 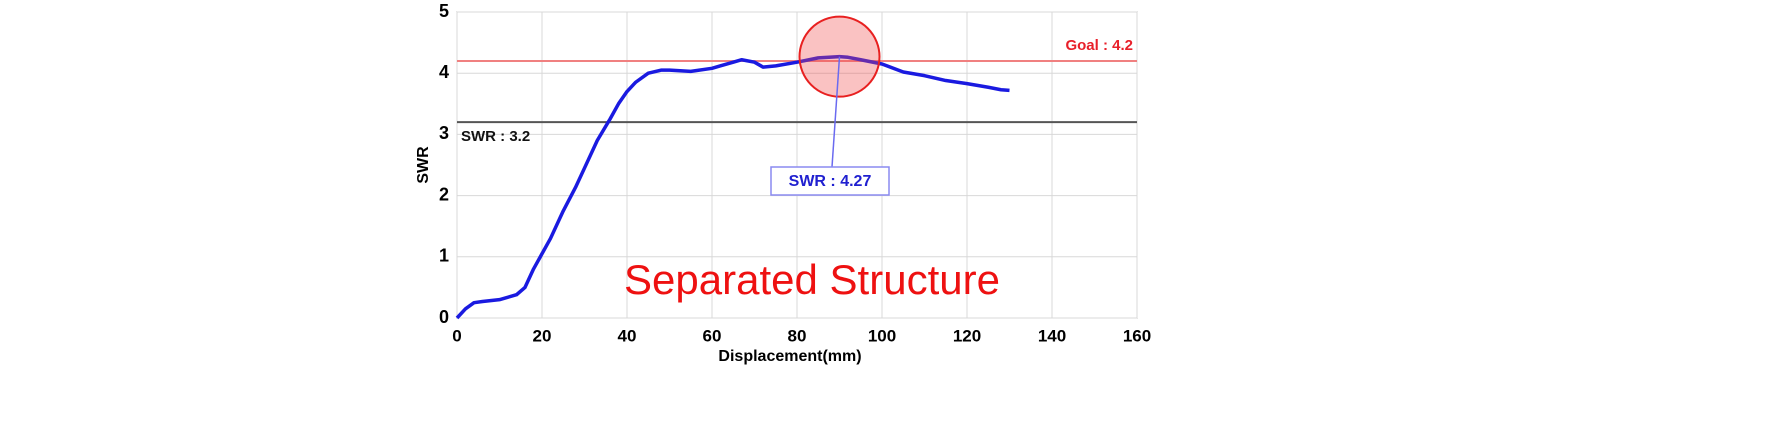 I want to click on y-tick-label: 5, so click(x=444, y=11).